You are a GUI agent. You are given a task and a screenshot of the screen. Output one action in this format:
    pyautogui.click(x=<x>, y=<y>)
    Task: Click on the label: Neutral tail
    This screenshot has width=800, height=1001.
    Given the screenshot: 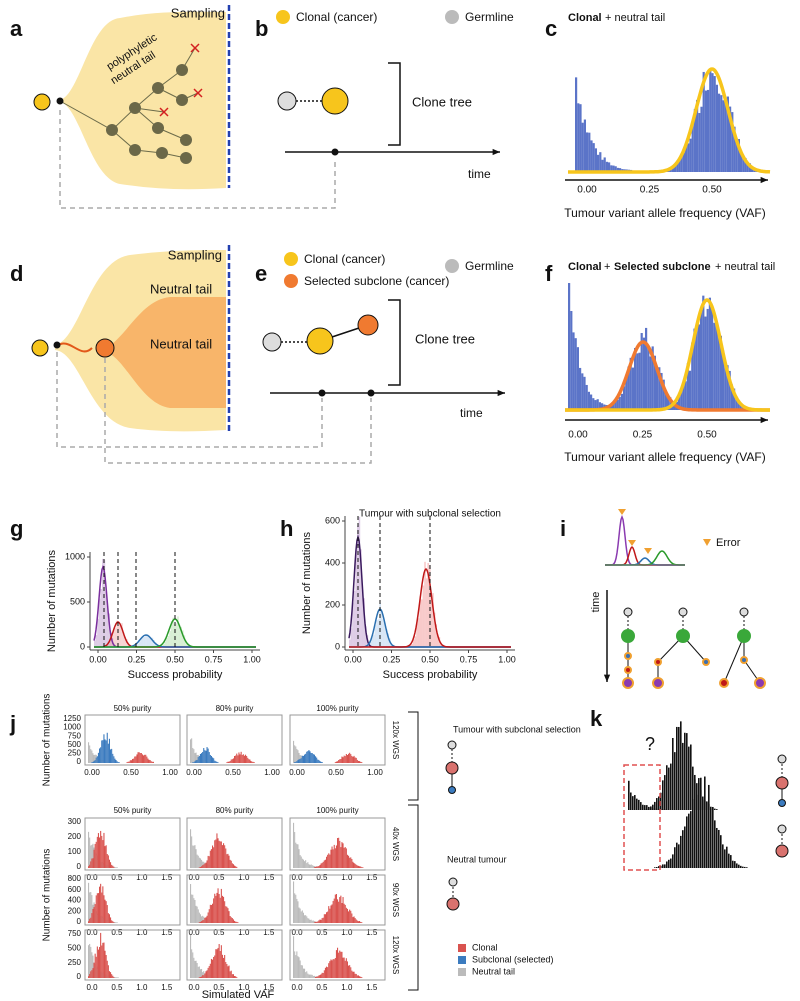 What is the action you would take?
    pyautogui.click(x=181, y=288)
    